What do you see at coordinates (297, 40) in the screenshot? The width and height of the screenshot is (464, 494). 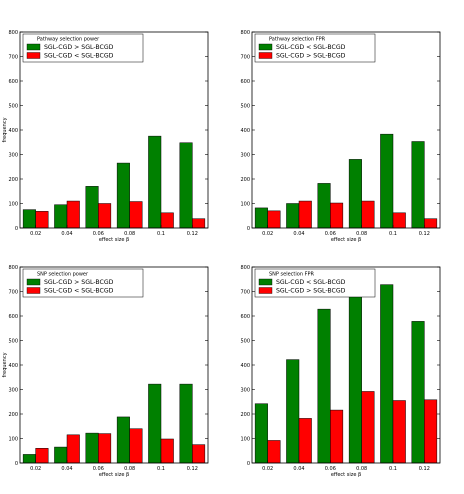 I see `chart-title: Pathway selection FPR` at bounding box center [297, 40].